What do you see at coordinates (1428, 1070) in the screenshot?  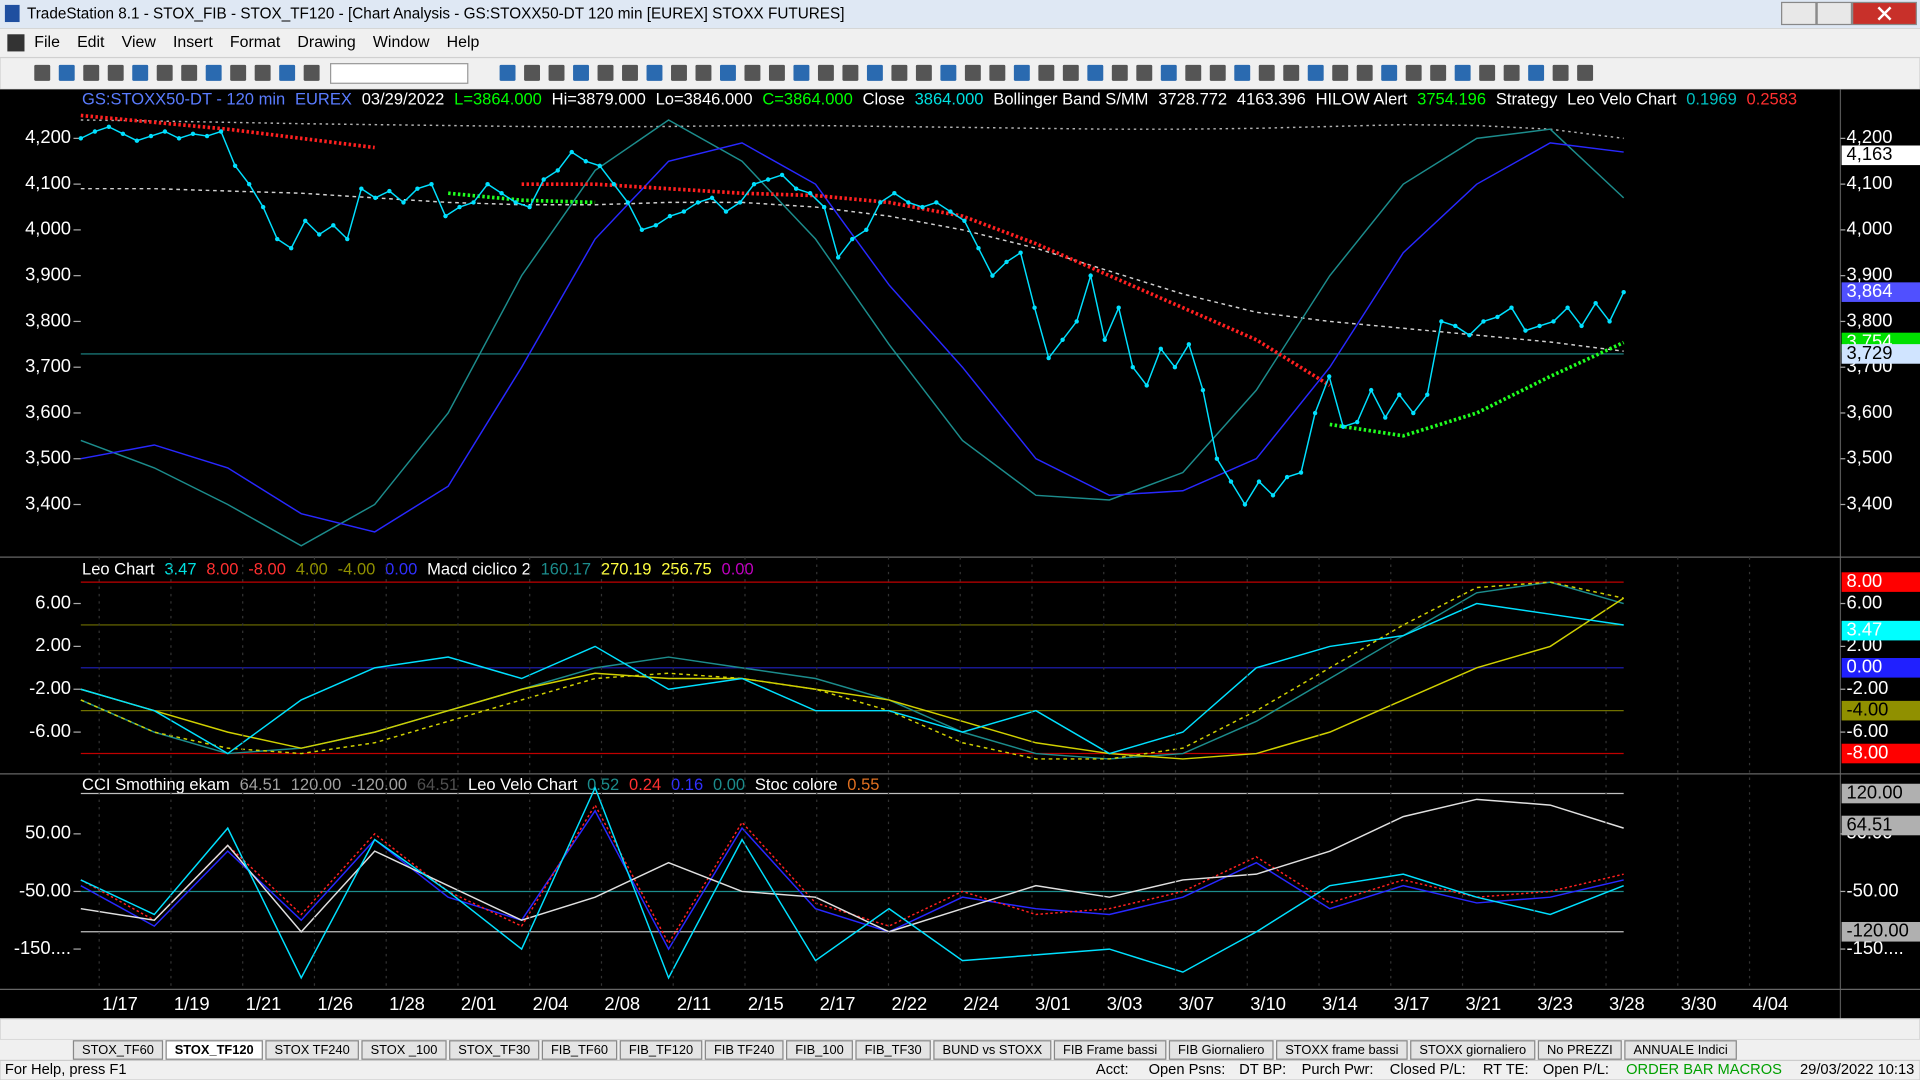 I see `status-field: Closed P/L:` at bounding box center [1428, 1070].